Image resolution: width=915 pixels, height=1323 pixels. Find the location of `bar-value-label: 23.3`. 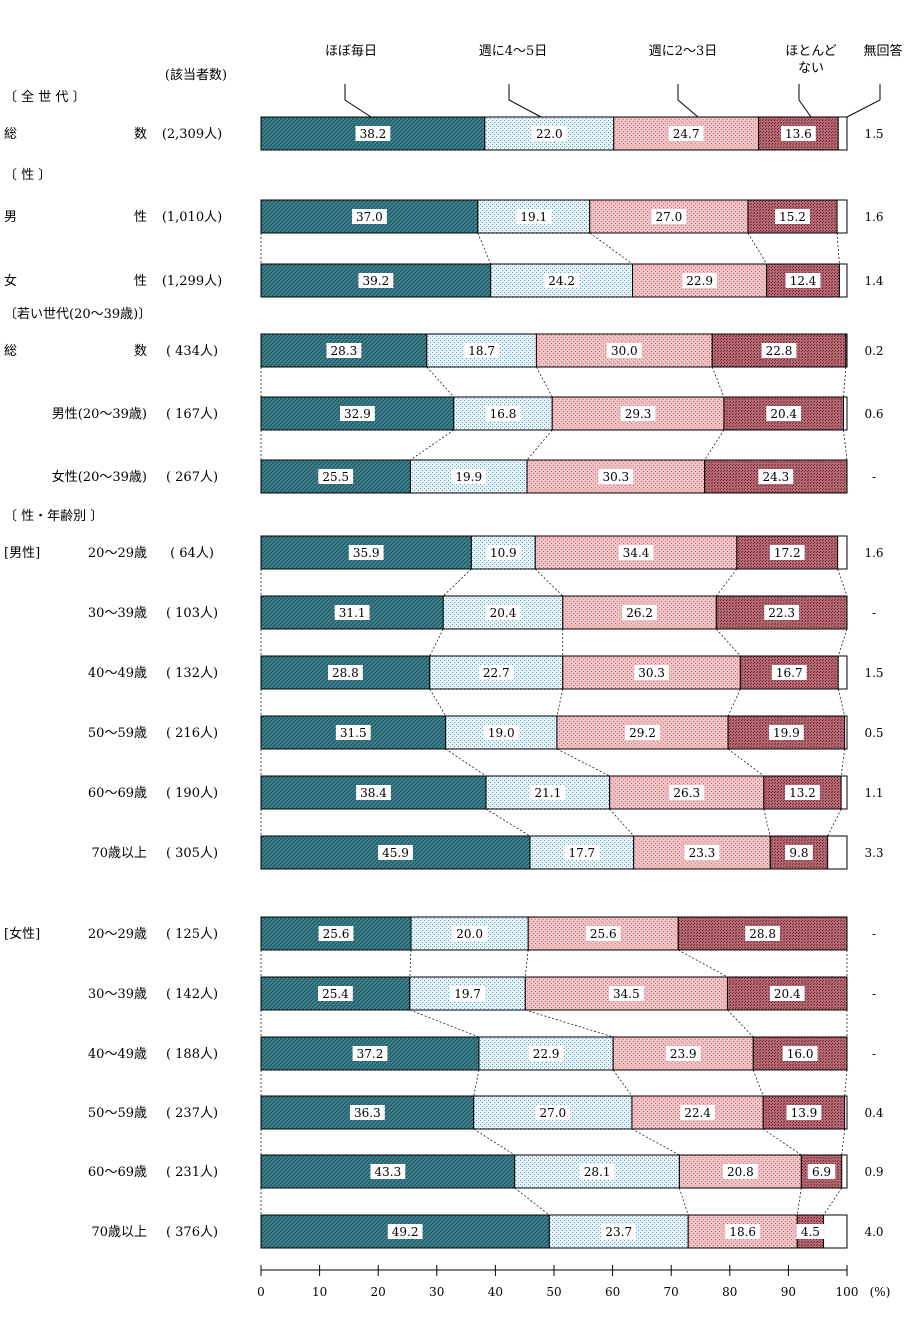

bar-value-label: 23.3 is located at coordinates (702, 853).